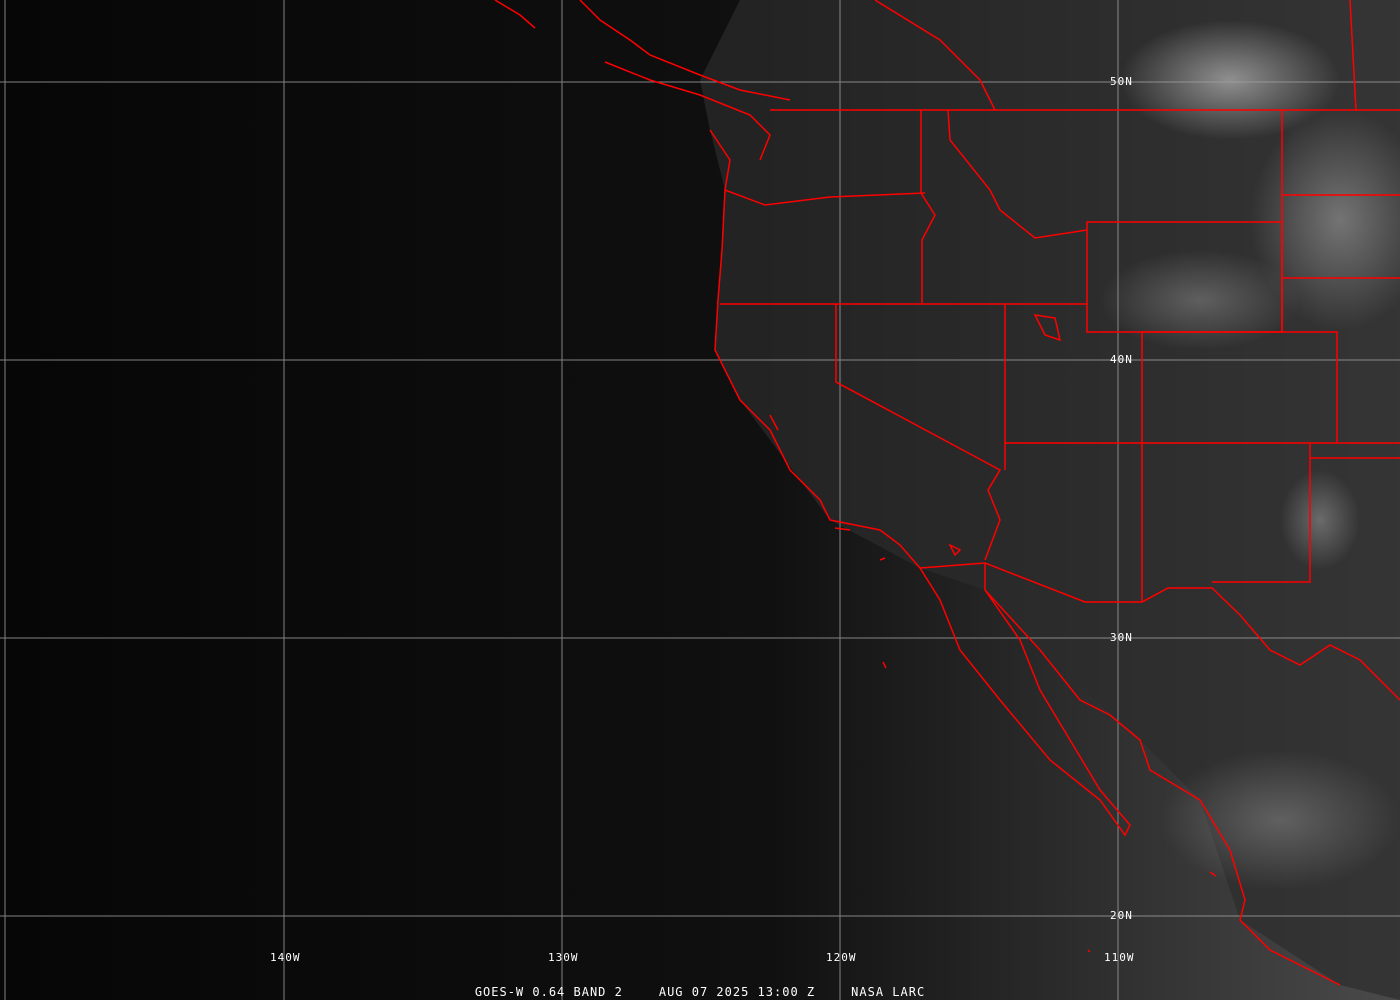 The height and width of the screenshot is (1000, 1400). What do you see at coordinates (825, 197) in the screenshot?
I see `washington-oregon-border` at bounding box center [825, 197].